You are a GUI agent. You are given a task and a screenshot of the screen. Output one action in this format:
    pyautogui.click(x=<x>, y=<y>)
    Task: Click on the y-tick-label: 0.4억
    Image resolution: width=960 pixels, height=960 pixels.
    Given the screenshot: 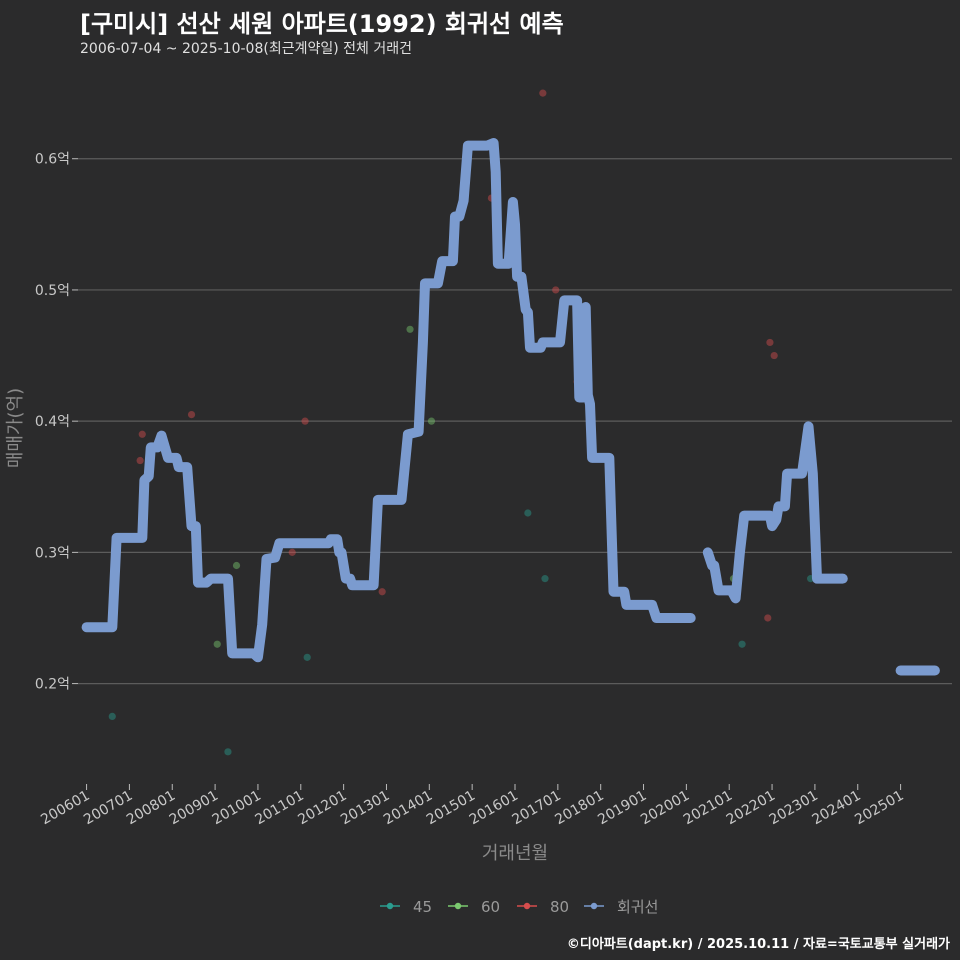 What is the action you would take?
    pyautogui.click(x=52, y=422)
    